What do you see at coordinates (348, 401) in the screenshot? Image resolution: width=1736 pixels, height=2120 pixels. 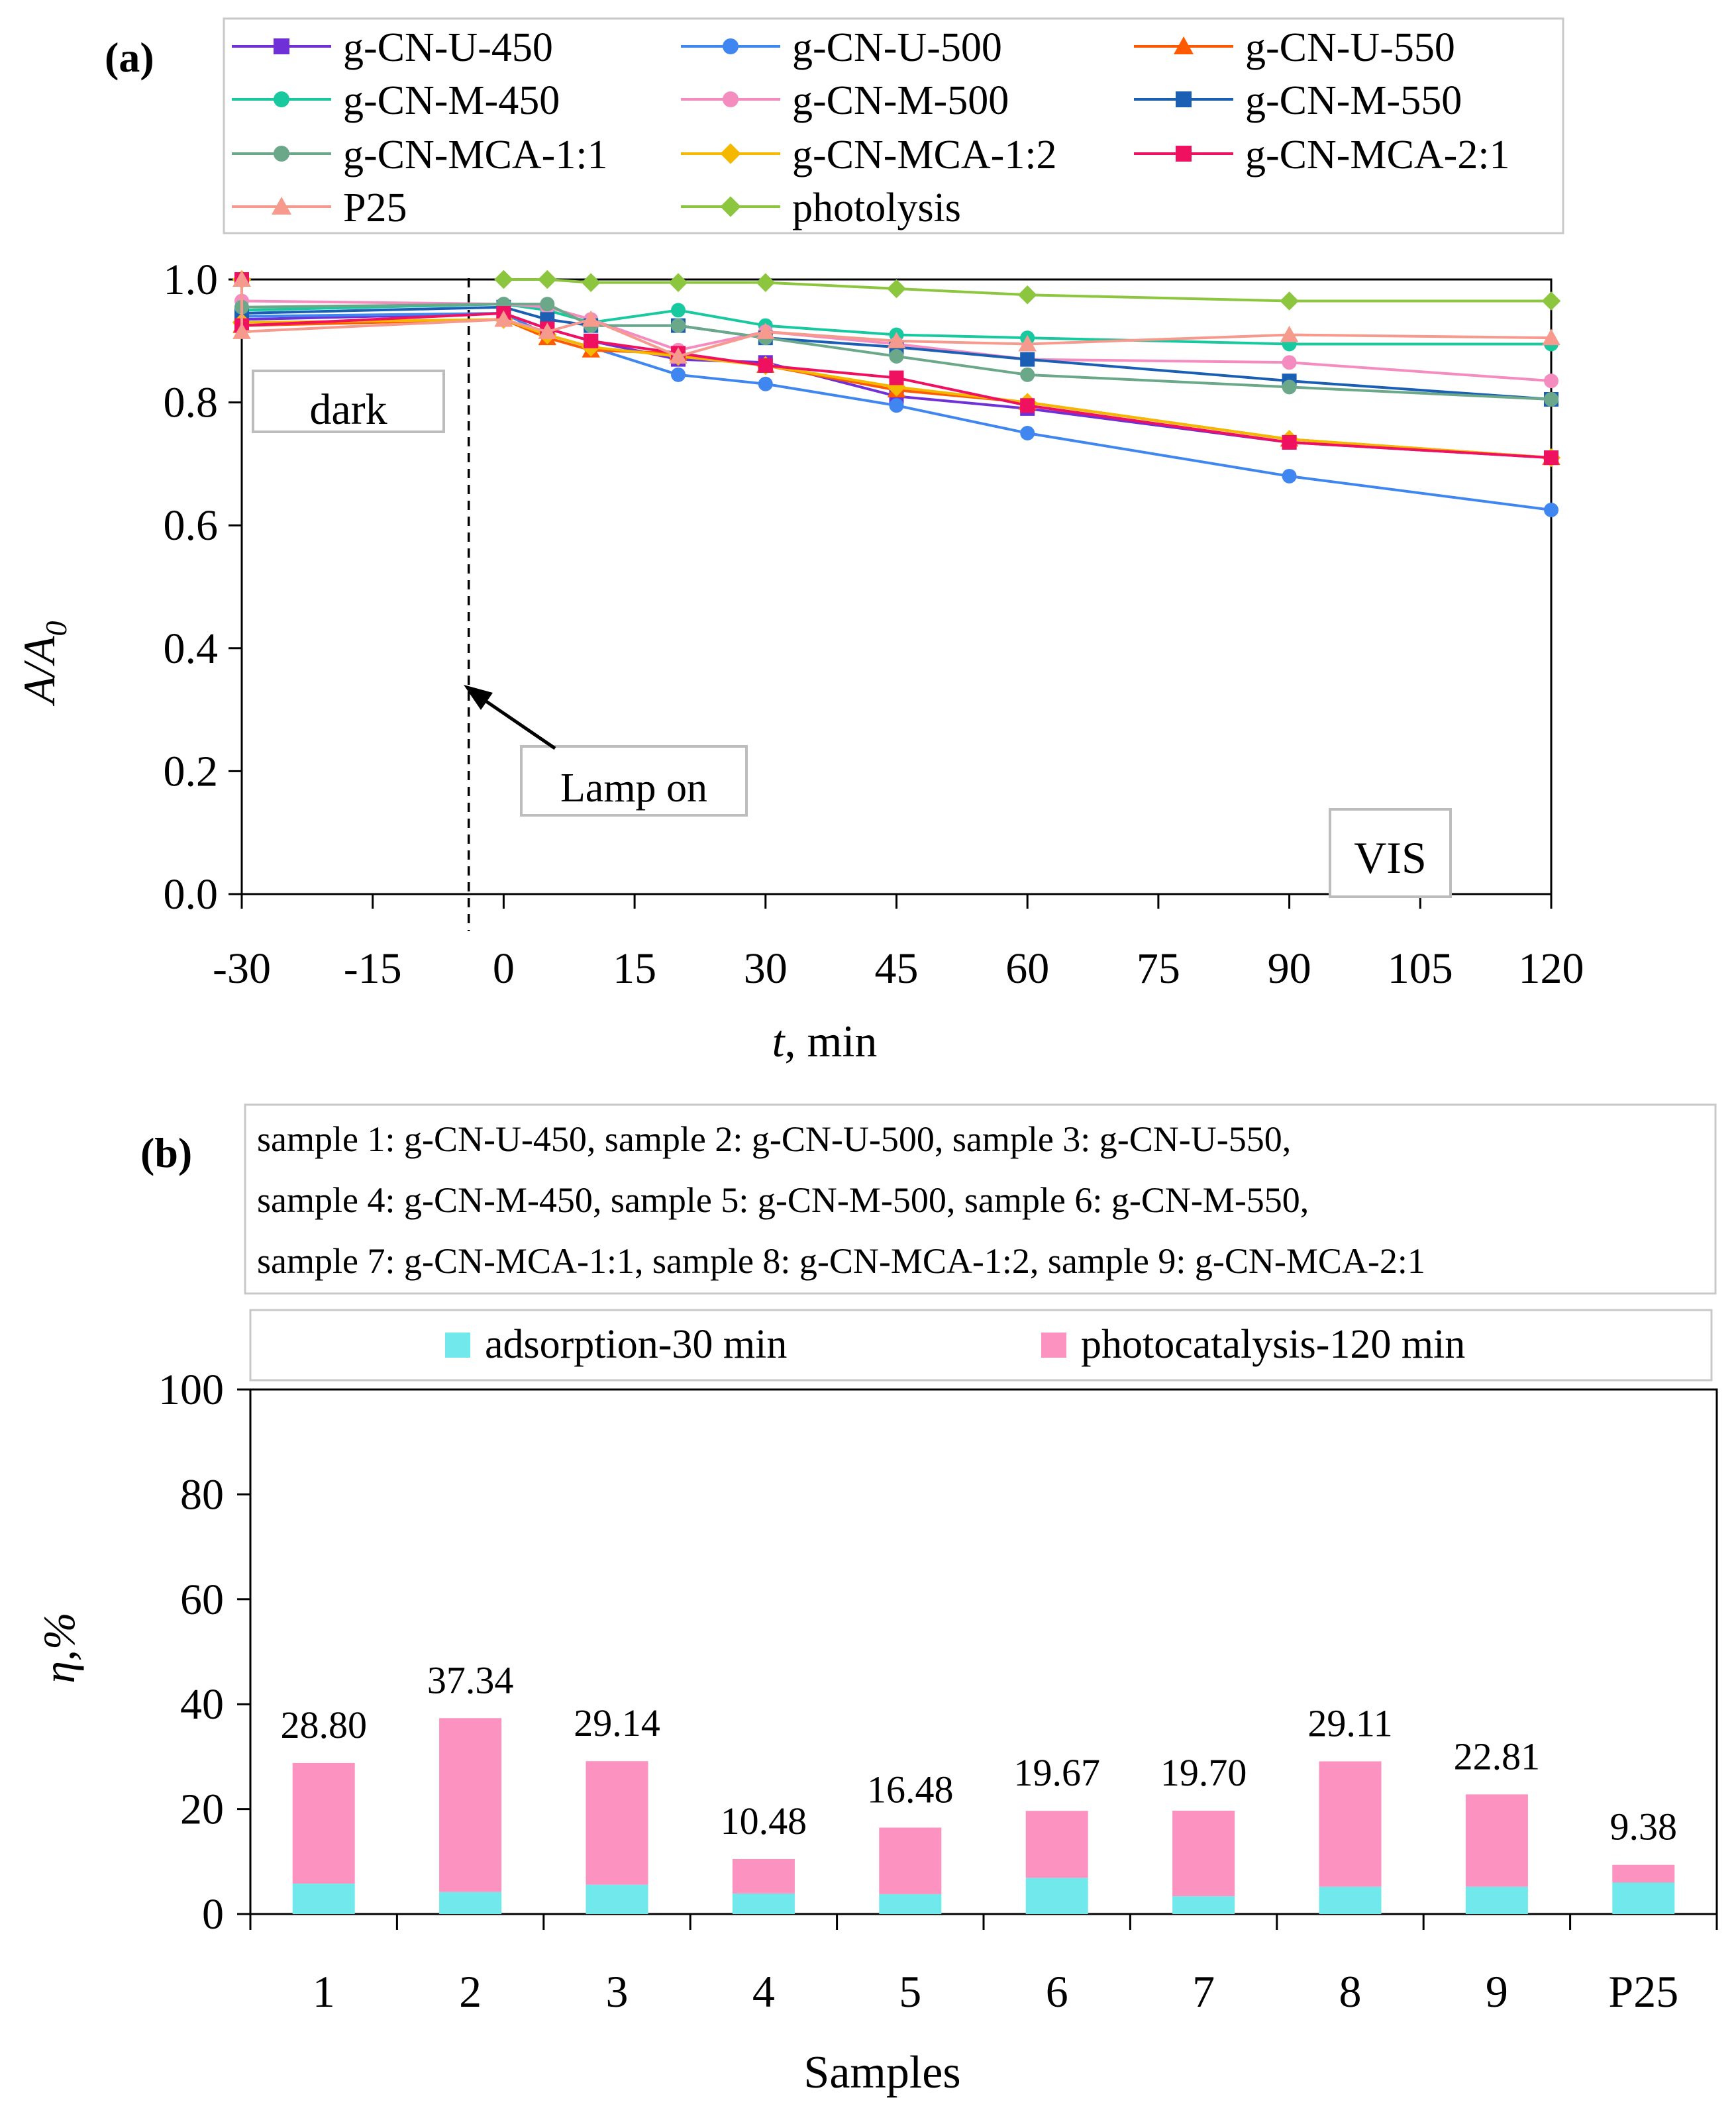 I see `dark-box` at bounding box center [348, 401].